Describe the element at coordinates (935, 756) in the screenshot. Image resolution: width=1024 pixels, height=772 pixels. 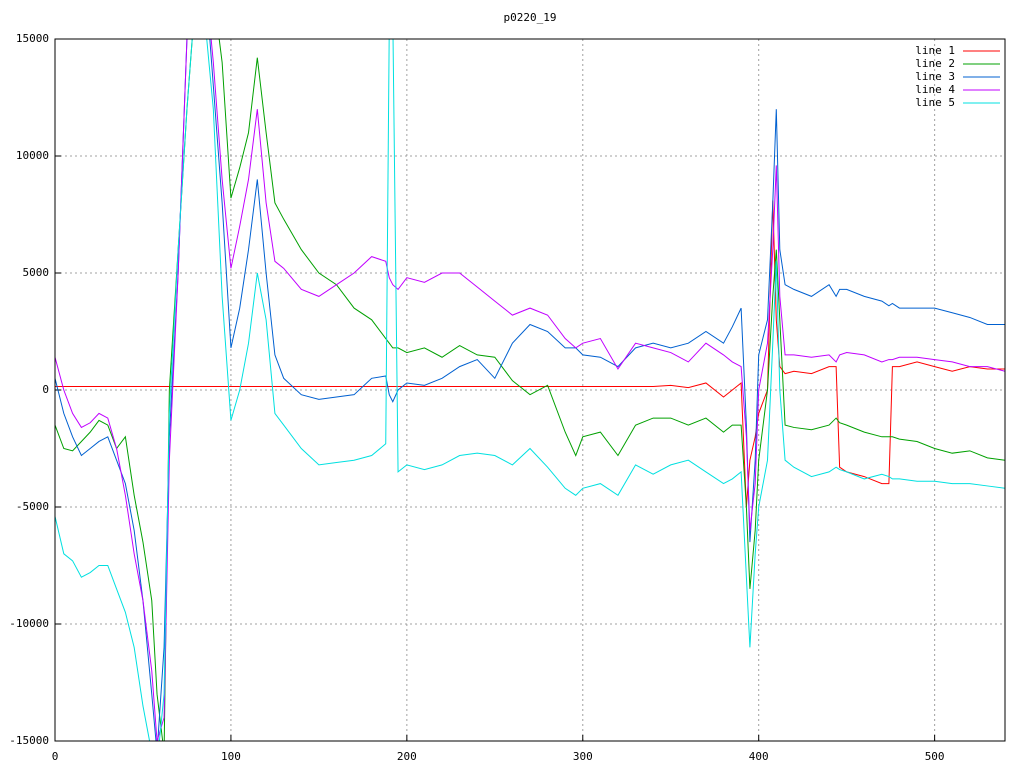
I see `x-tick-label: 500` at that location.